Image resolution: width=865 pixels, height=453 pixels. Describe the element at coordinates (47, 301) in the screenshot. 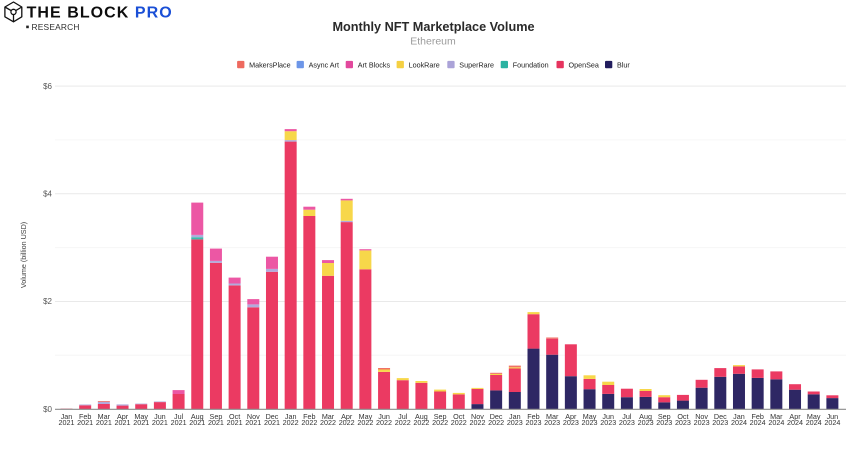

I see `svg-text: $2` at that location.